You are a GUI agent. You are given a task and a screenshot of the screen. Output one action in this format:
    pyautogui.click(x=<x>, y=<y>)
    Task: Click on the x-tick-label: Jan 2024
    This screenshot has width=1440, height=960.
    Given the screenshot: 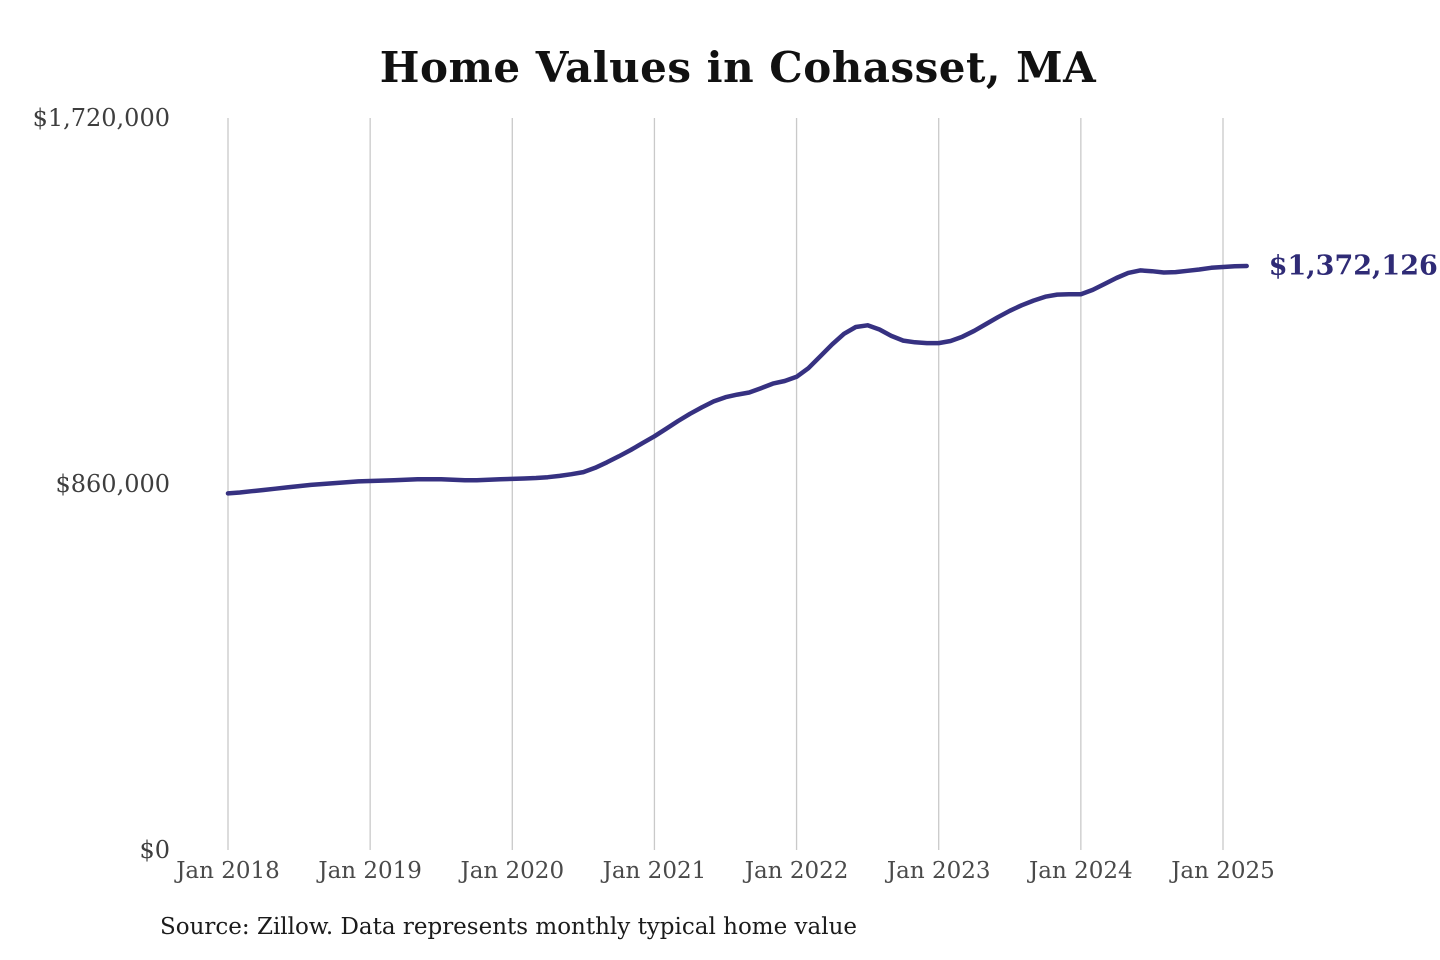 What is the action you would take?
    pyautogui.click(x=1081, y=871)
    